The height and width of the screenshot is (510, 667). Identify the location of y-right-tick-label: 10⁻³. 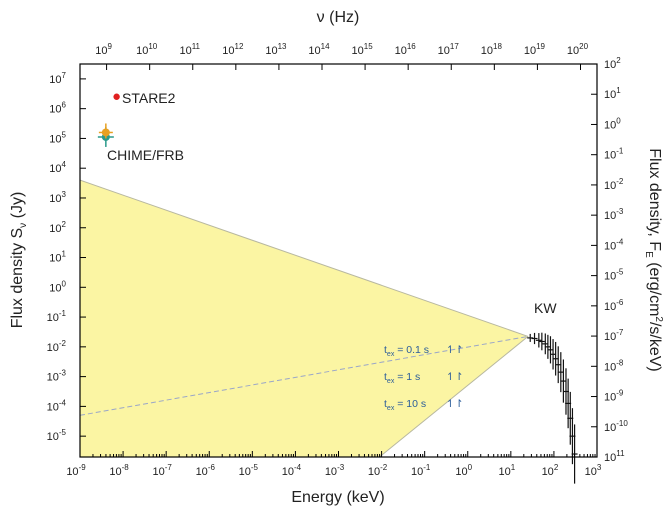
(614, 214).